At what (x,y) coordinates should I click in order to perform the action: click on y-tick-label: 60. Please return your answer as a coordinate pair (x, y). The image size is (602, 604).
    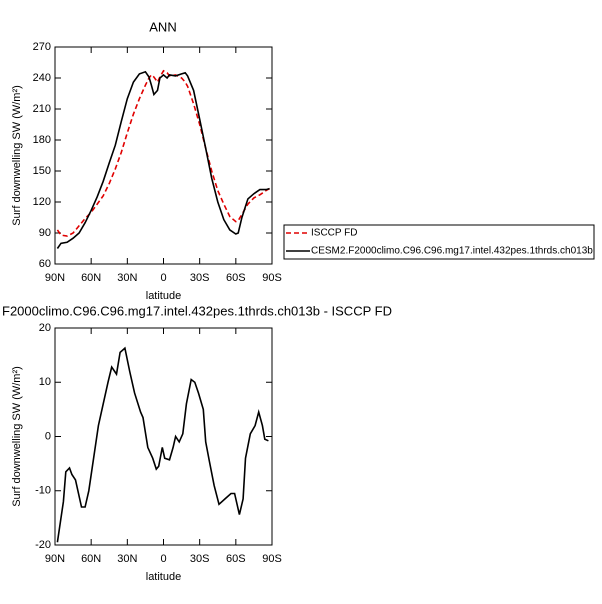
    Looking at the image, I should click on (45, 264).